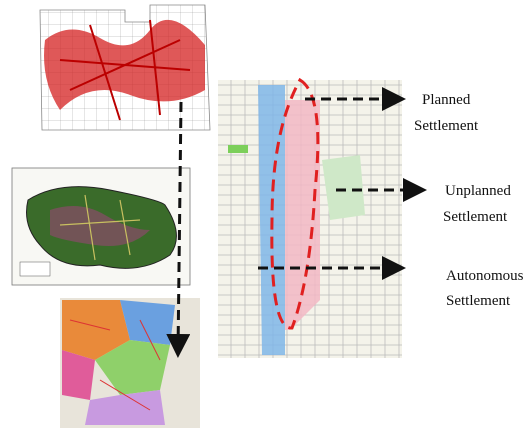 The height and width of the screenshot is (432, 531). What do you see at coordinates (295, 203) in the screenshot?
I see `outline` at bounding box center [295, 203].